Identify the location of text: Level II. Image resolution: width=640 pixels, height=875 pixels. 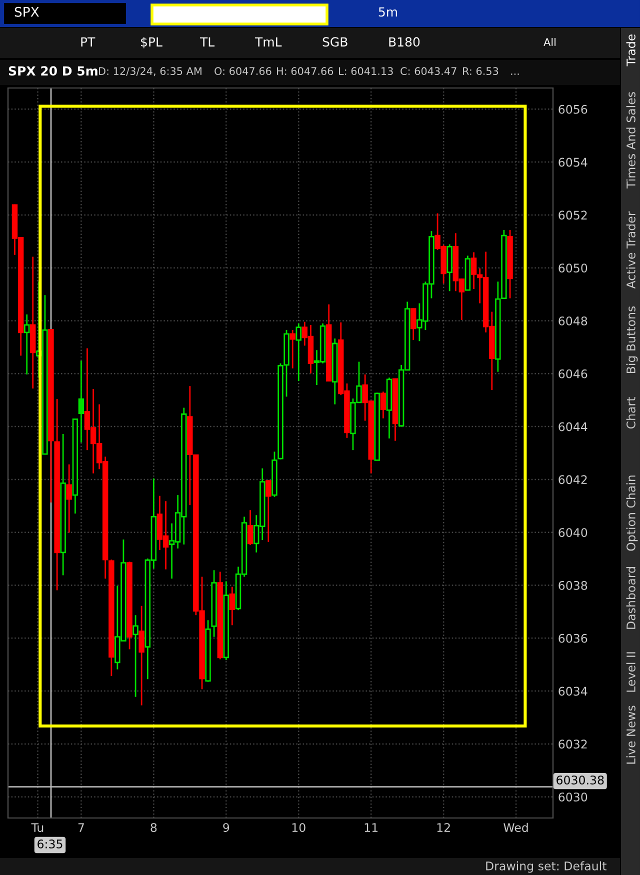
(631, 672).